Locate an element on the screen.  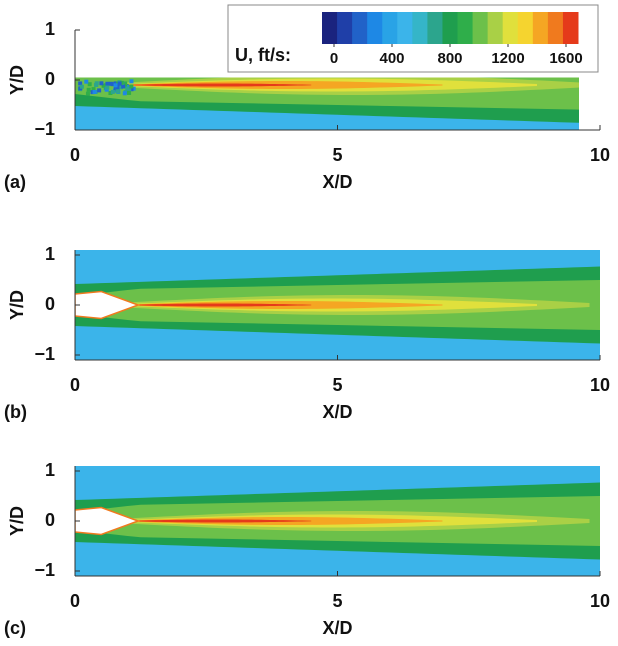
colorbar-tick-label: 800 is located at coordinates (449, 58).